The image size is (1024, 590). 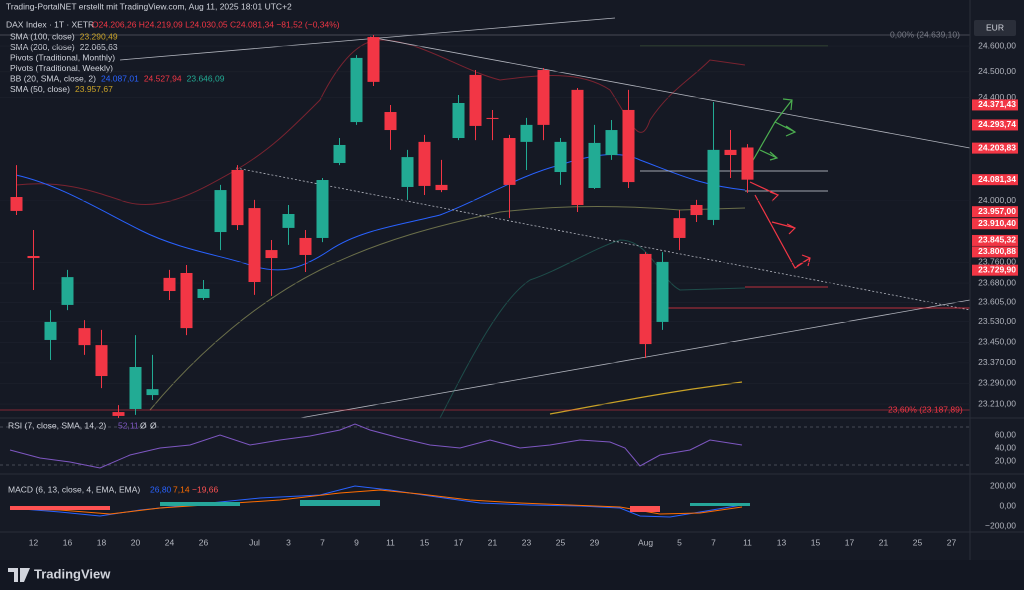 What do you see at coordinates (19, 575) in the screenshot?
I see `logo` at bounding box center [19, 575].